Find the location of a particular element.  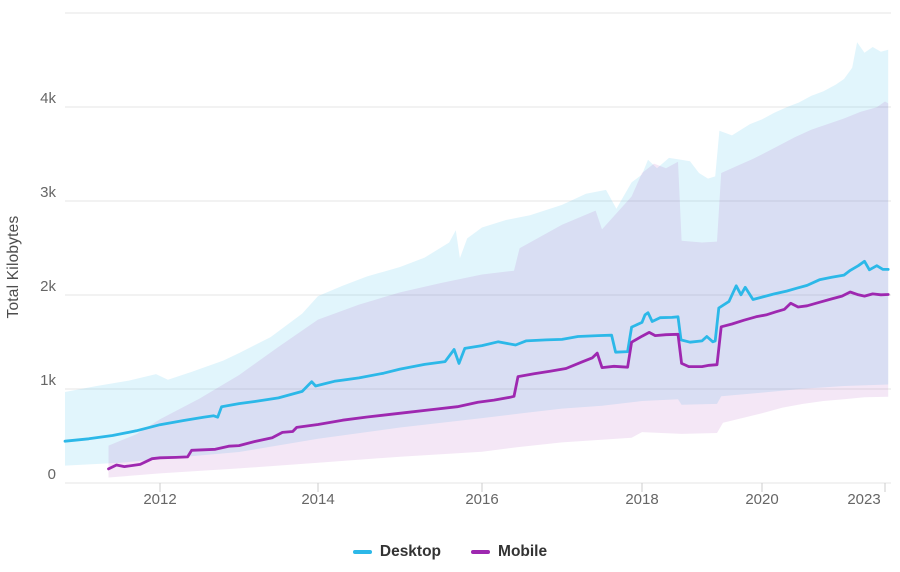

x-tick-label: 2018 is located at coordinates (642, 499).